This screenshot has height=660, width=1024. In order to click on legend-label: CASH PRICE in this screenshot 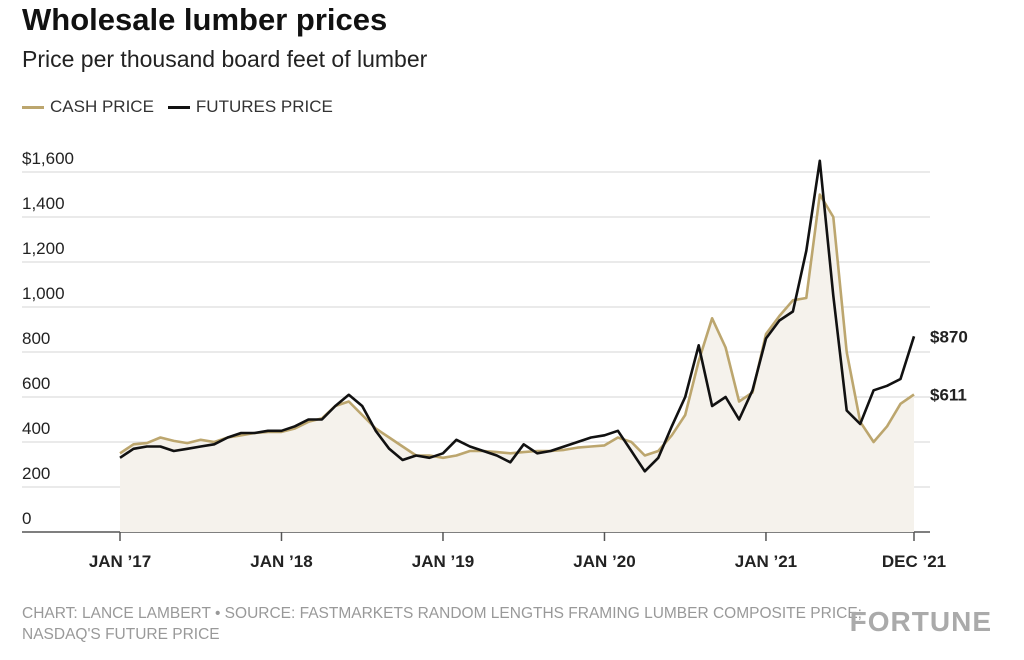, I will do `click(102, 106)`.